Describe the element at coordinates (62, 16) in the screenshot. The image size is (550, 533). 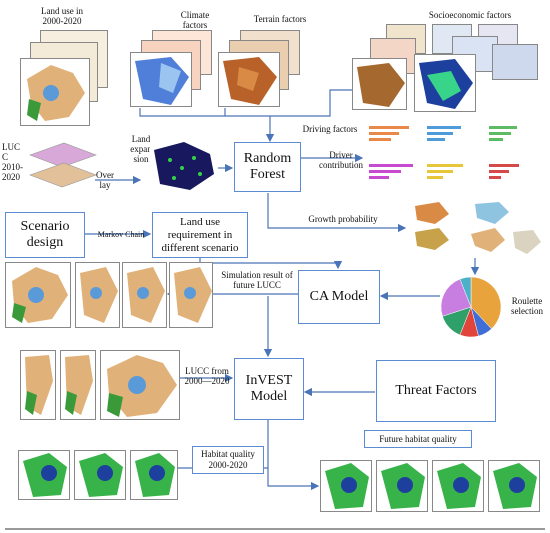
I see `land-use-history-label: Land use in 2000-2020` at that location.